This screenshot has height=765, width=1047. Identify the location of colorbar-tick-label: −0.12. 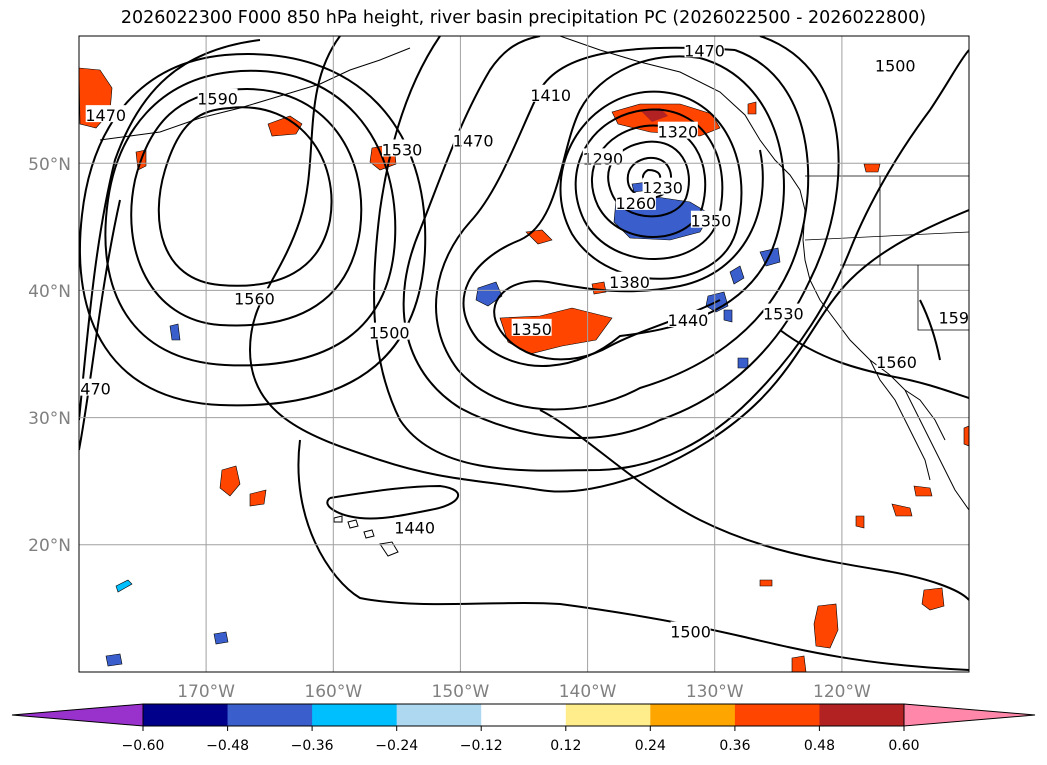
(481, 746).